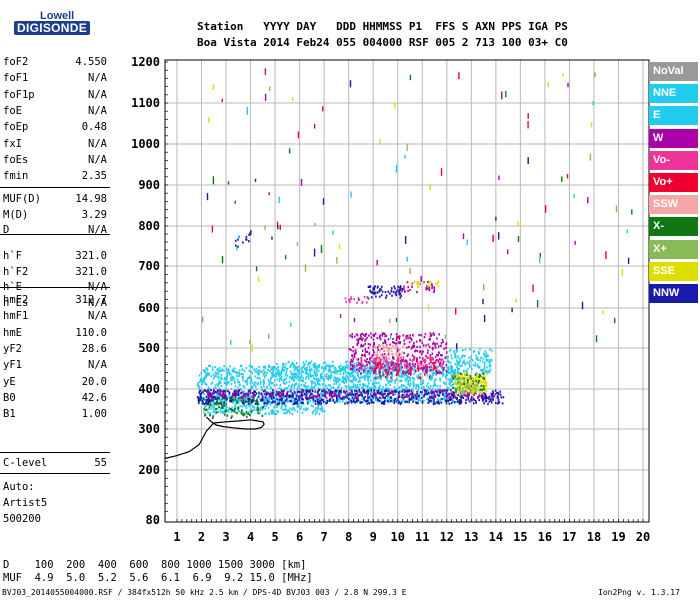 Image resolution: width=700 pixels, height=600 pixels. Describe the element at coordinates (55, 365) in the screenshot. I see `param-yf1: yF1 N/A` at that location.